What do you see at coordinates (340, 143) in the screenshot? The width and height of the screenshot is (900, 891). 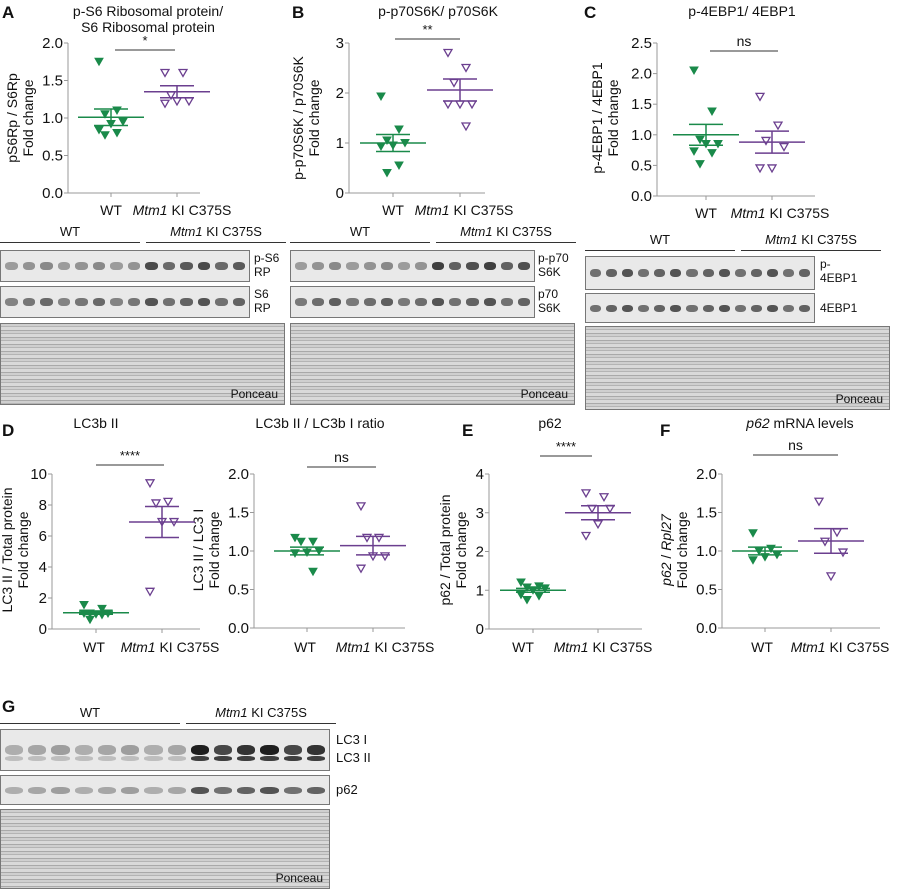 I see `y-tick-label: 1` at bounding box center [340, 143].